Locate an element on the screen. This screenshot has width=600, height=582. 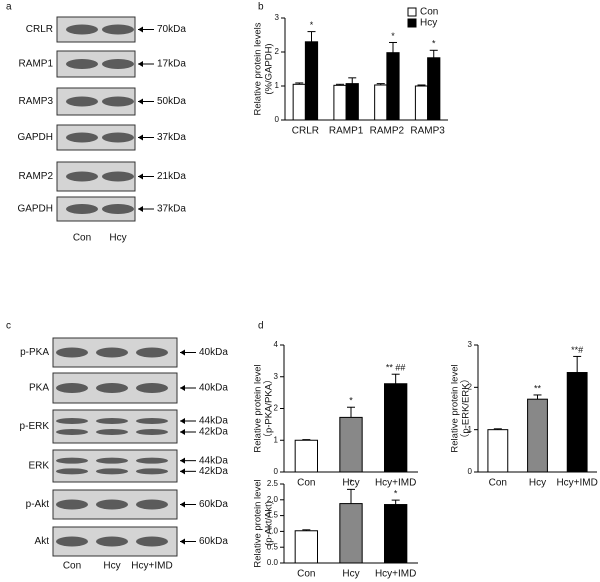
y-axis-label: （p-PKA/PKA） is located at coordinates (269, 408).